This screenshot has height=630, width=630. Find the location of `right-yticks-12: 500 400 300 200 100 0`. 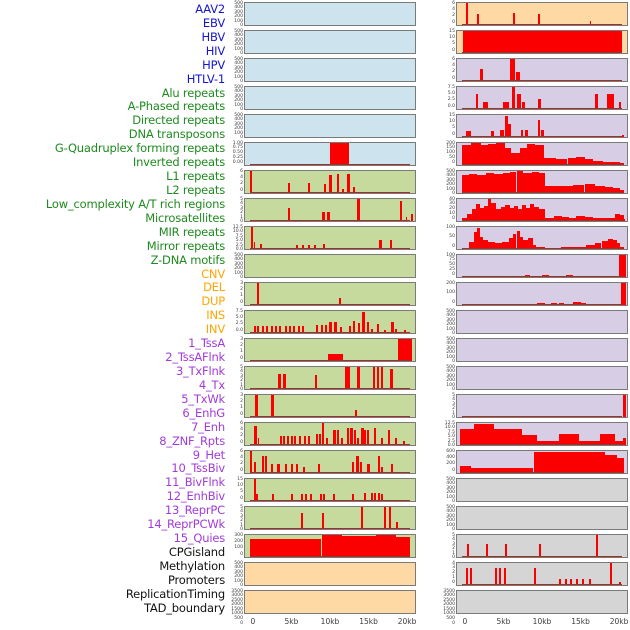

right-yticks-12: 500 400 300 200 100 0 is located at coordinates (448, 322).